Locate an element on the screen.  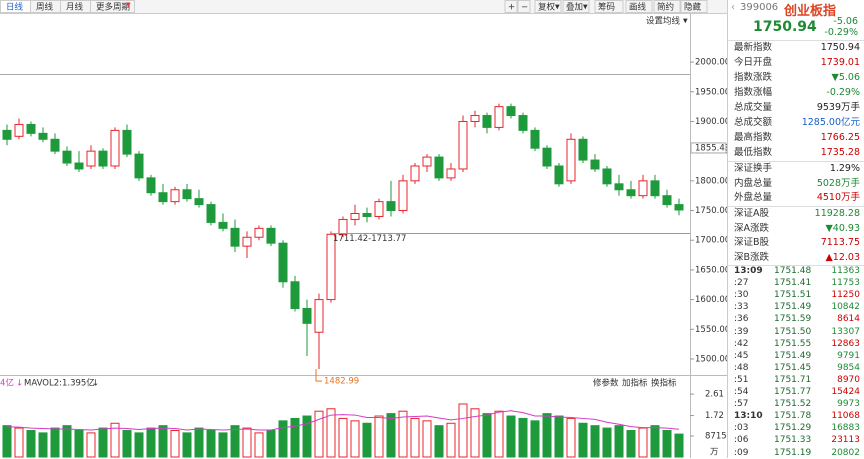
tick-row: :03 1751.29 16883 is located at coordinates (797, 428).